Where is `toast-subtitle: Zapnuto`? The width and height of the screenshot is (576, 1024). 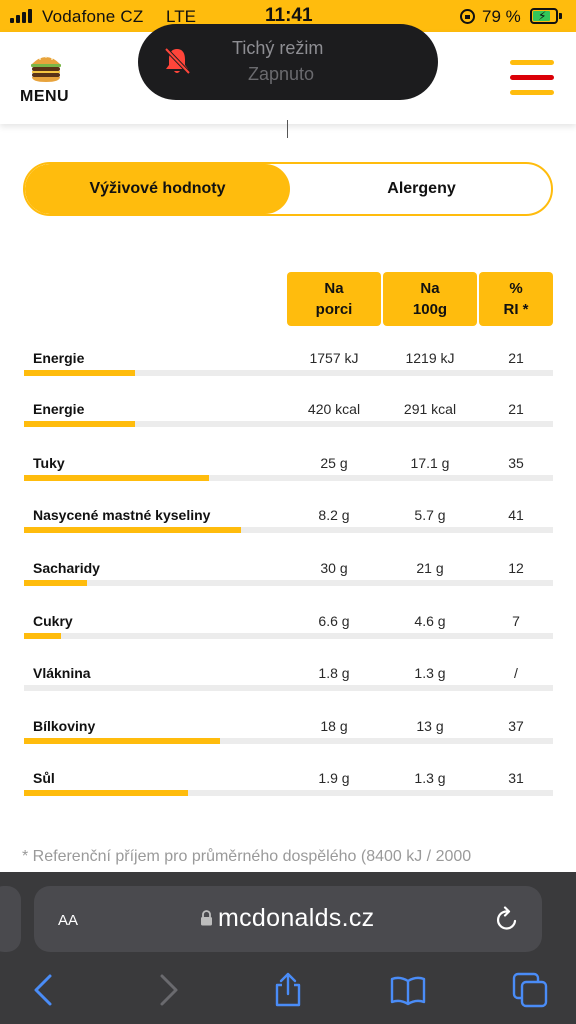
toast-subtitle: Zapnuto is located at coordinates (281, 74).